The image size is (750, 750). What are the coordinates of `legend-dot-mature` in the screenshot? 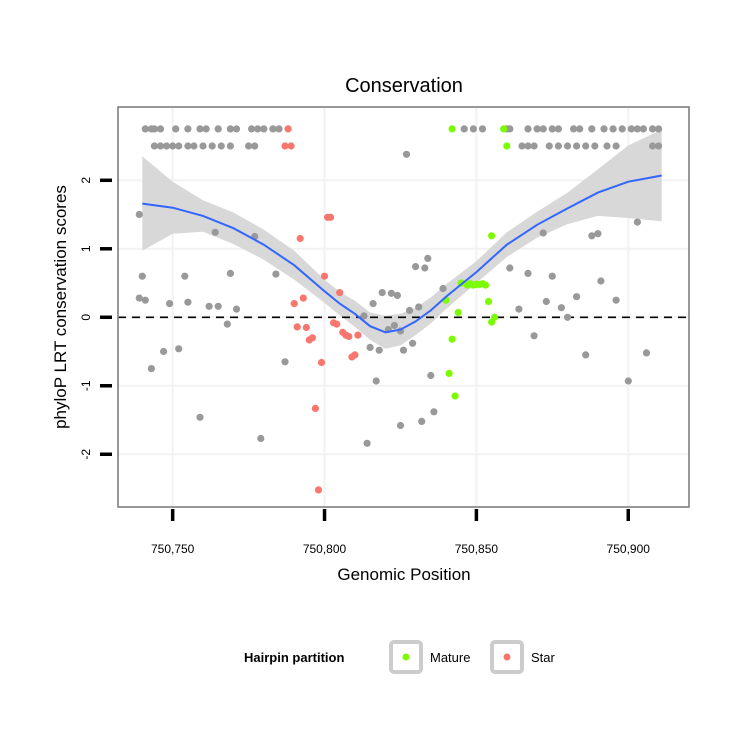 It's located at (406, 657).